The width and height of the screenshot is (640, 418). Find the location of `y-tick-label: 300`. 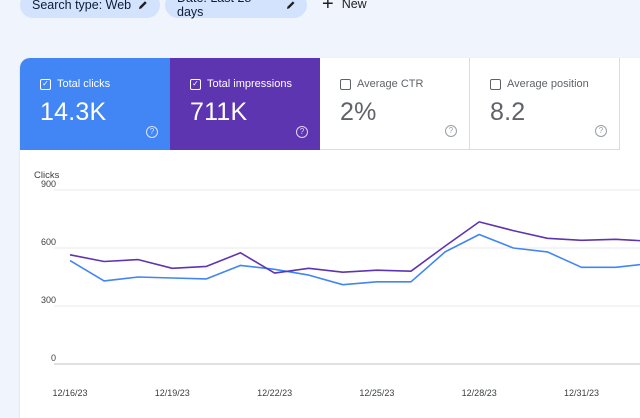

y-tick-label: 300 is located at coordinates (48, 300).